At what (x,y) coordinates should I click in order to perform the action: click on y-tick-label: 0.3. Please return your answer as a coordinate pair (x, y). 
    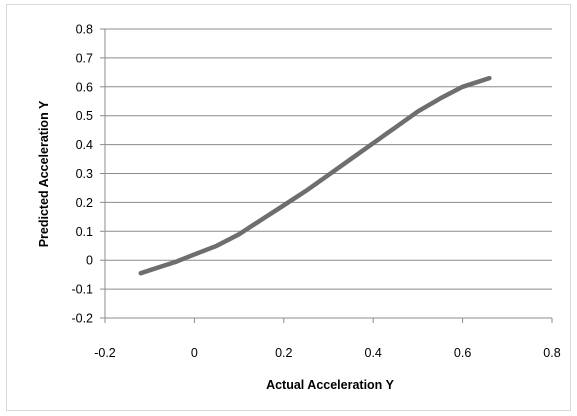
    Looking at the image, I should click on (84, 174).